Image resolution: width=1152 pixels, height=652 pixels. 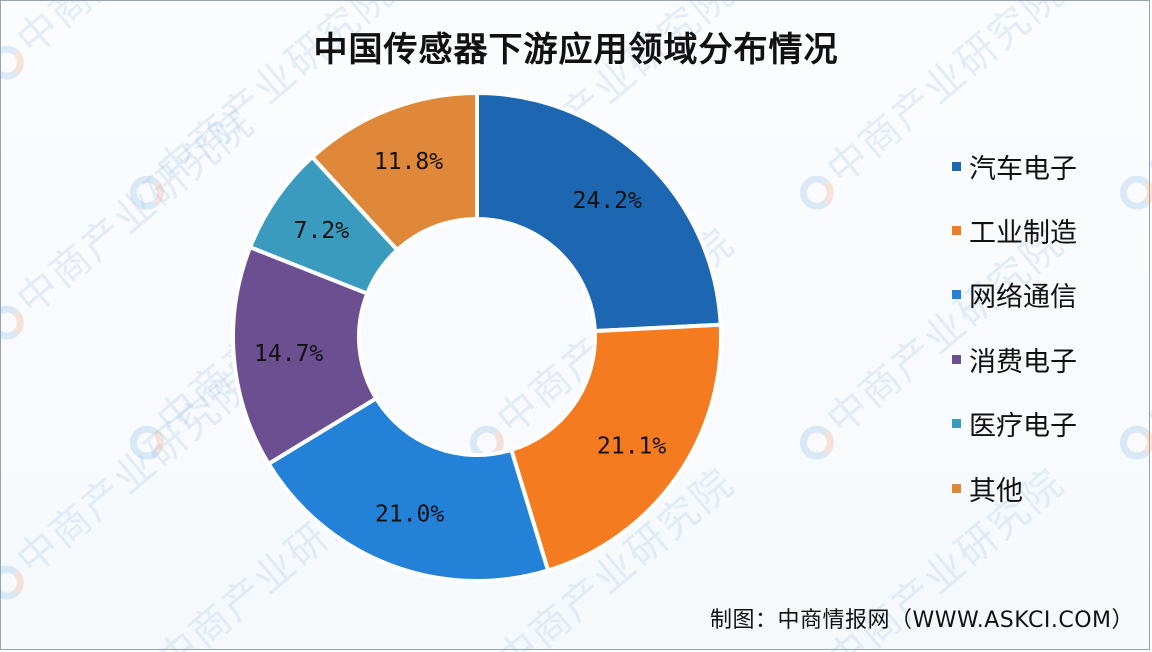 I want to click on chart-title: 中国传感器下游应用领域分布情况, so click(x=576, y=50).